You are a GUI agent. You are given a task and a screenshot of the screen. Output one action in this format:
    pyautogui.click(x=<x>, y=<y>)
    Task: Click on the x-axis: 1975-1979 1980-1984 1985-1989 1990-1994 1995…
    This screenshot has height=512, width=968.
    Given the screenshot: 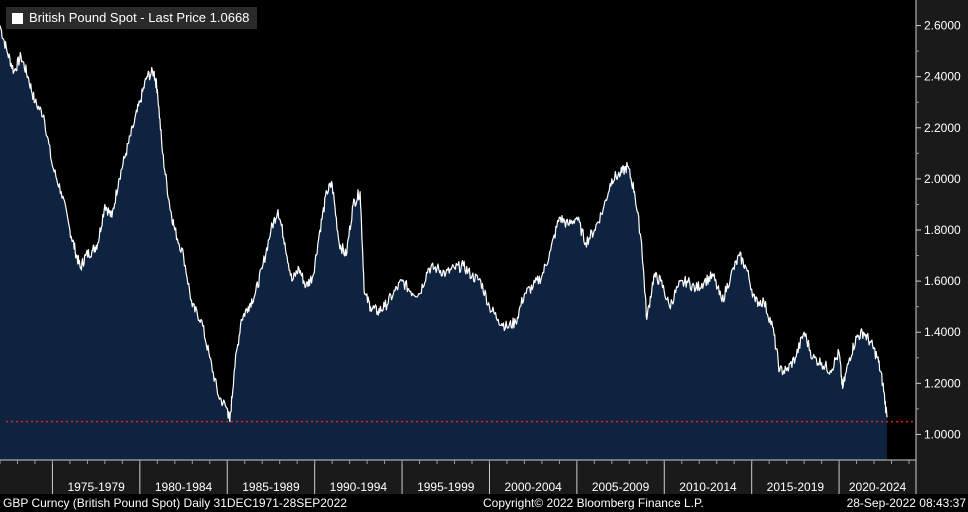 What is the action you would take?
    pyautogui.click(x=458, y=476)
    